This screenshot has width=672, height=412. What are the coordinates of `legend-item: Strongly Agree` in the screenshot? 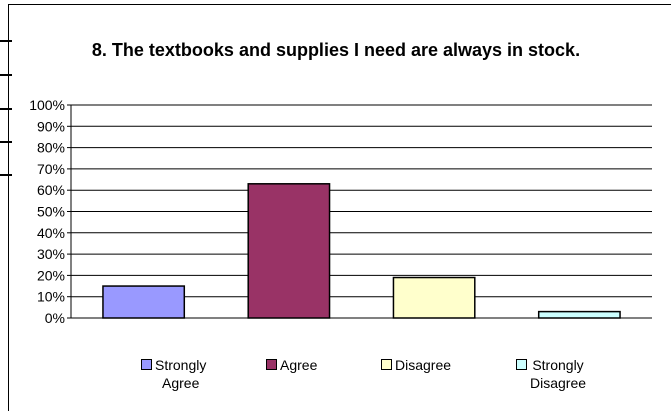 It's located at (173, 374).